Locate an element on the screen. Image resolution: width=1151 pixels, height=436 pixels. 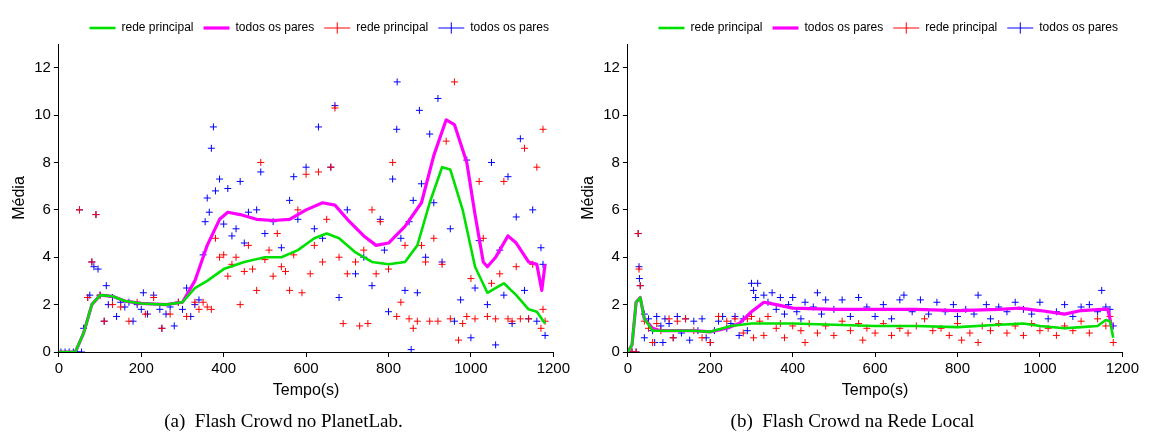
text: (b) Flash Crowd na Rede Local is located at coordinates (852, 420).